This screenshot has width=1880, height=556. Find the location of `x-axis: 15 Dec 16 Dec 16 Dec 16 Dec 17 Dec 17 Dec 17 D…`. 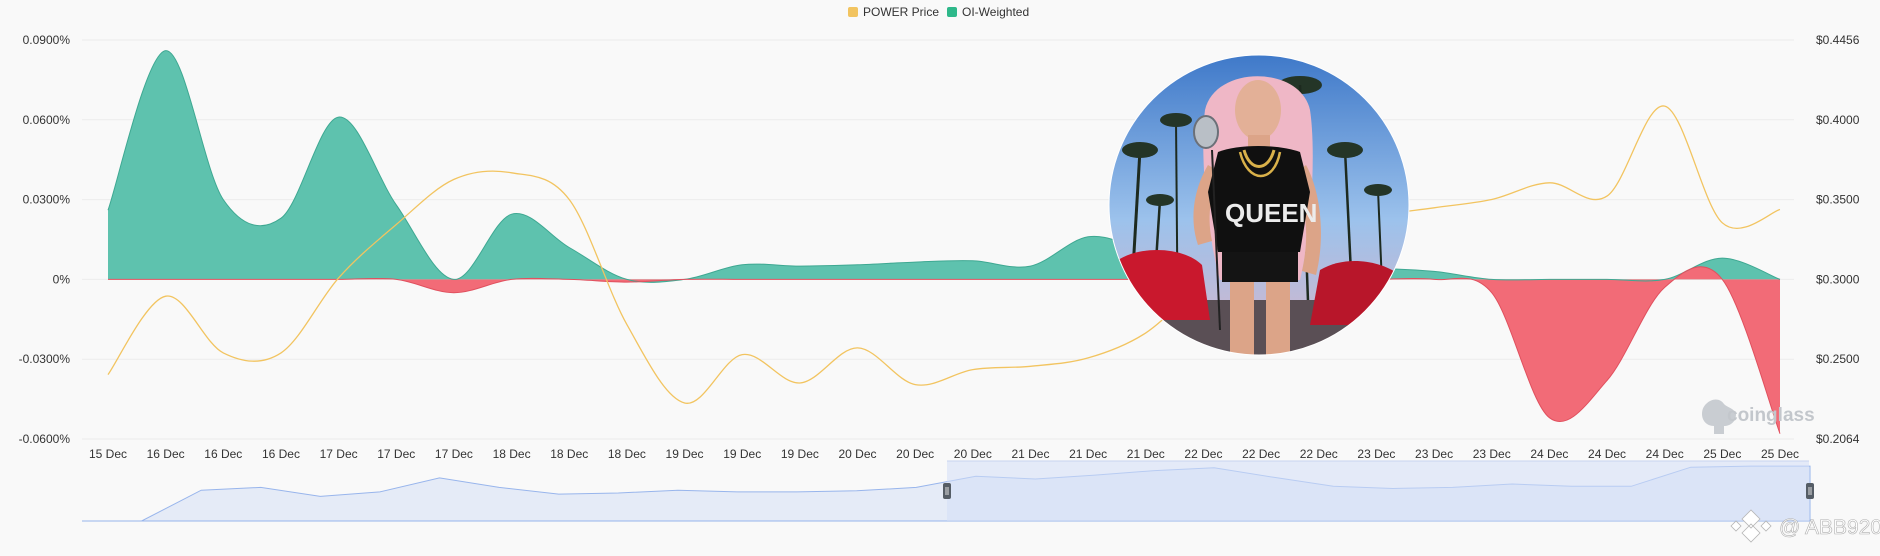

x-axis: 15 Dec 16 Dec 16 Dec 16 Dec 17 Dec 17 Dec 17 D… is located at coordinates (944, 454).